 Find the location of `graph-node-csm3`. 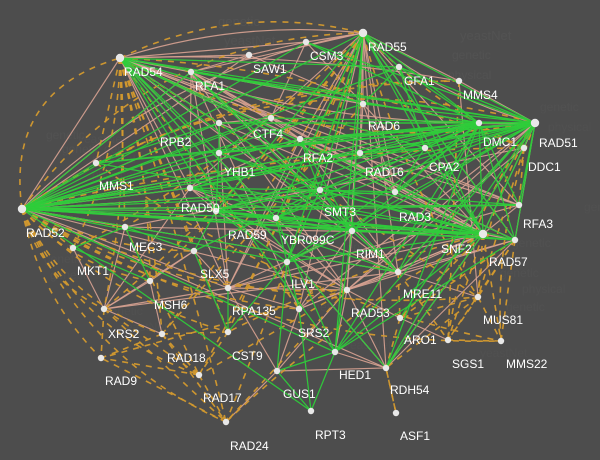

graph-node-csm3 is located at coordinates (306, 42).